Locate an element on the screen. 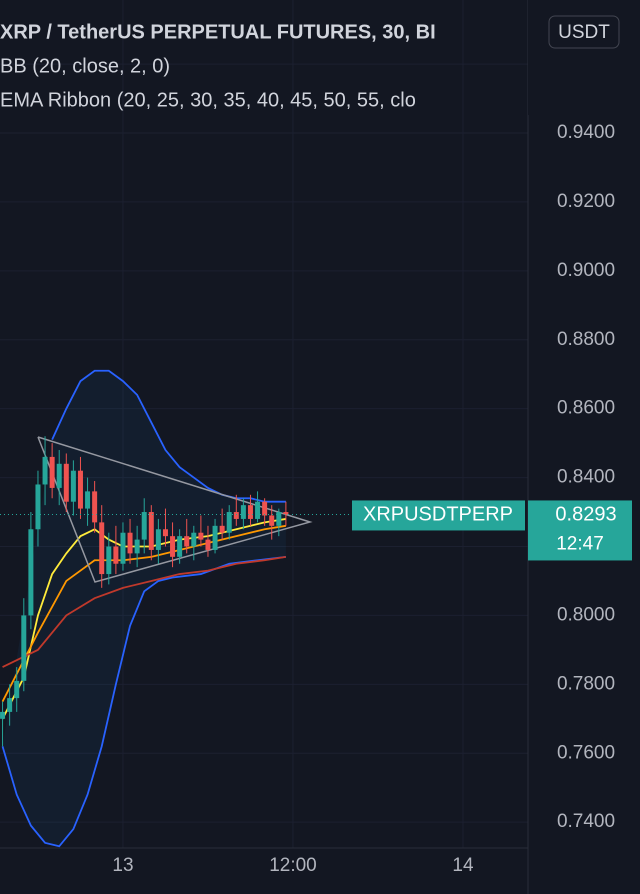 This screenshot has height=894, width=640. title-mask is located at coordinates (584, 87).